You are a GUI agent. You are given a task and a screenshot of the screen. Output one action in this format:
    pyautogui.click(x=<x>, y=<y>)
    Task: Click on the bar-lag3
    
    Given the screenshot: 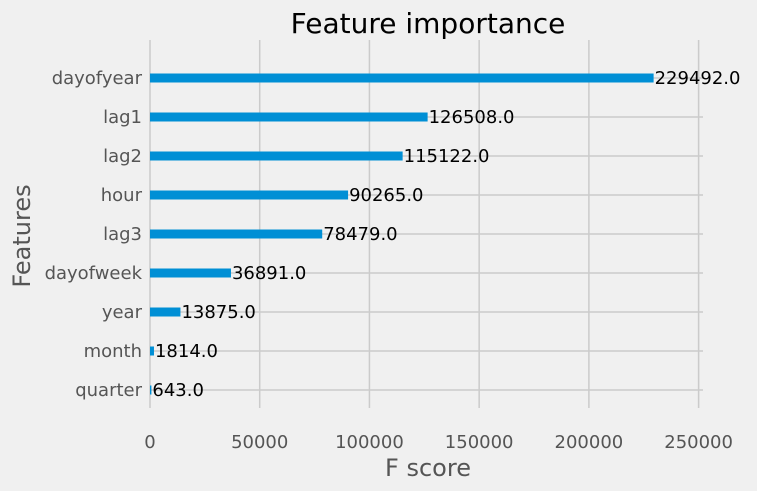 What is the action you would take?
    pyautogui.click(x=236, y=234)
    